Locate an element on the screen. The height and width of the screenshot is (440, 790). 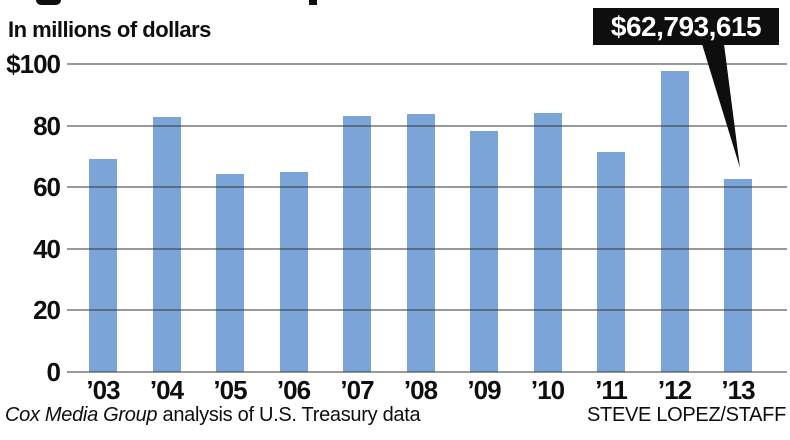
x-axis-label-13: ’13 is located at coordinates (738, 390).